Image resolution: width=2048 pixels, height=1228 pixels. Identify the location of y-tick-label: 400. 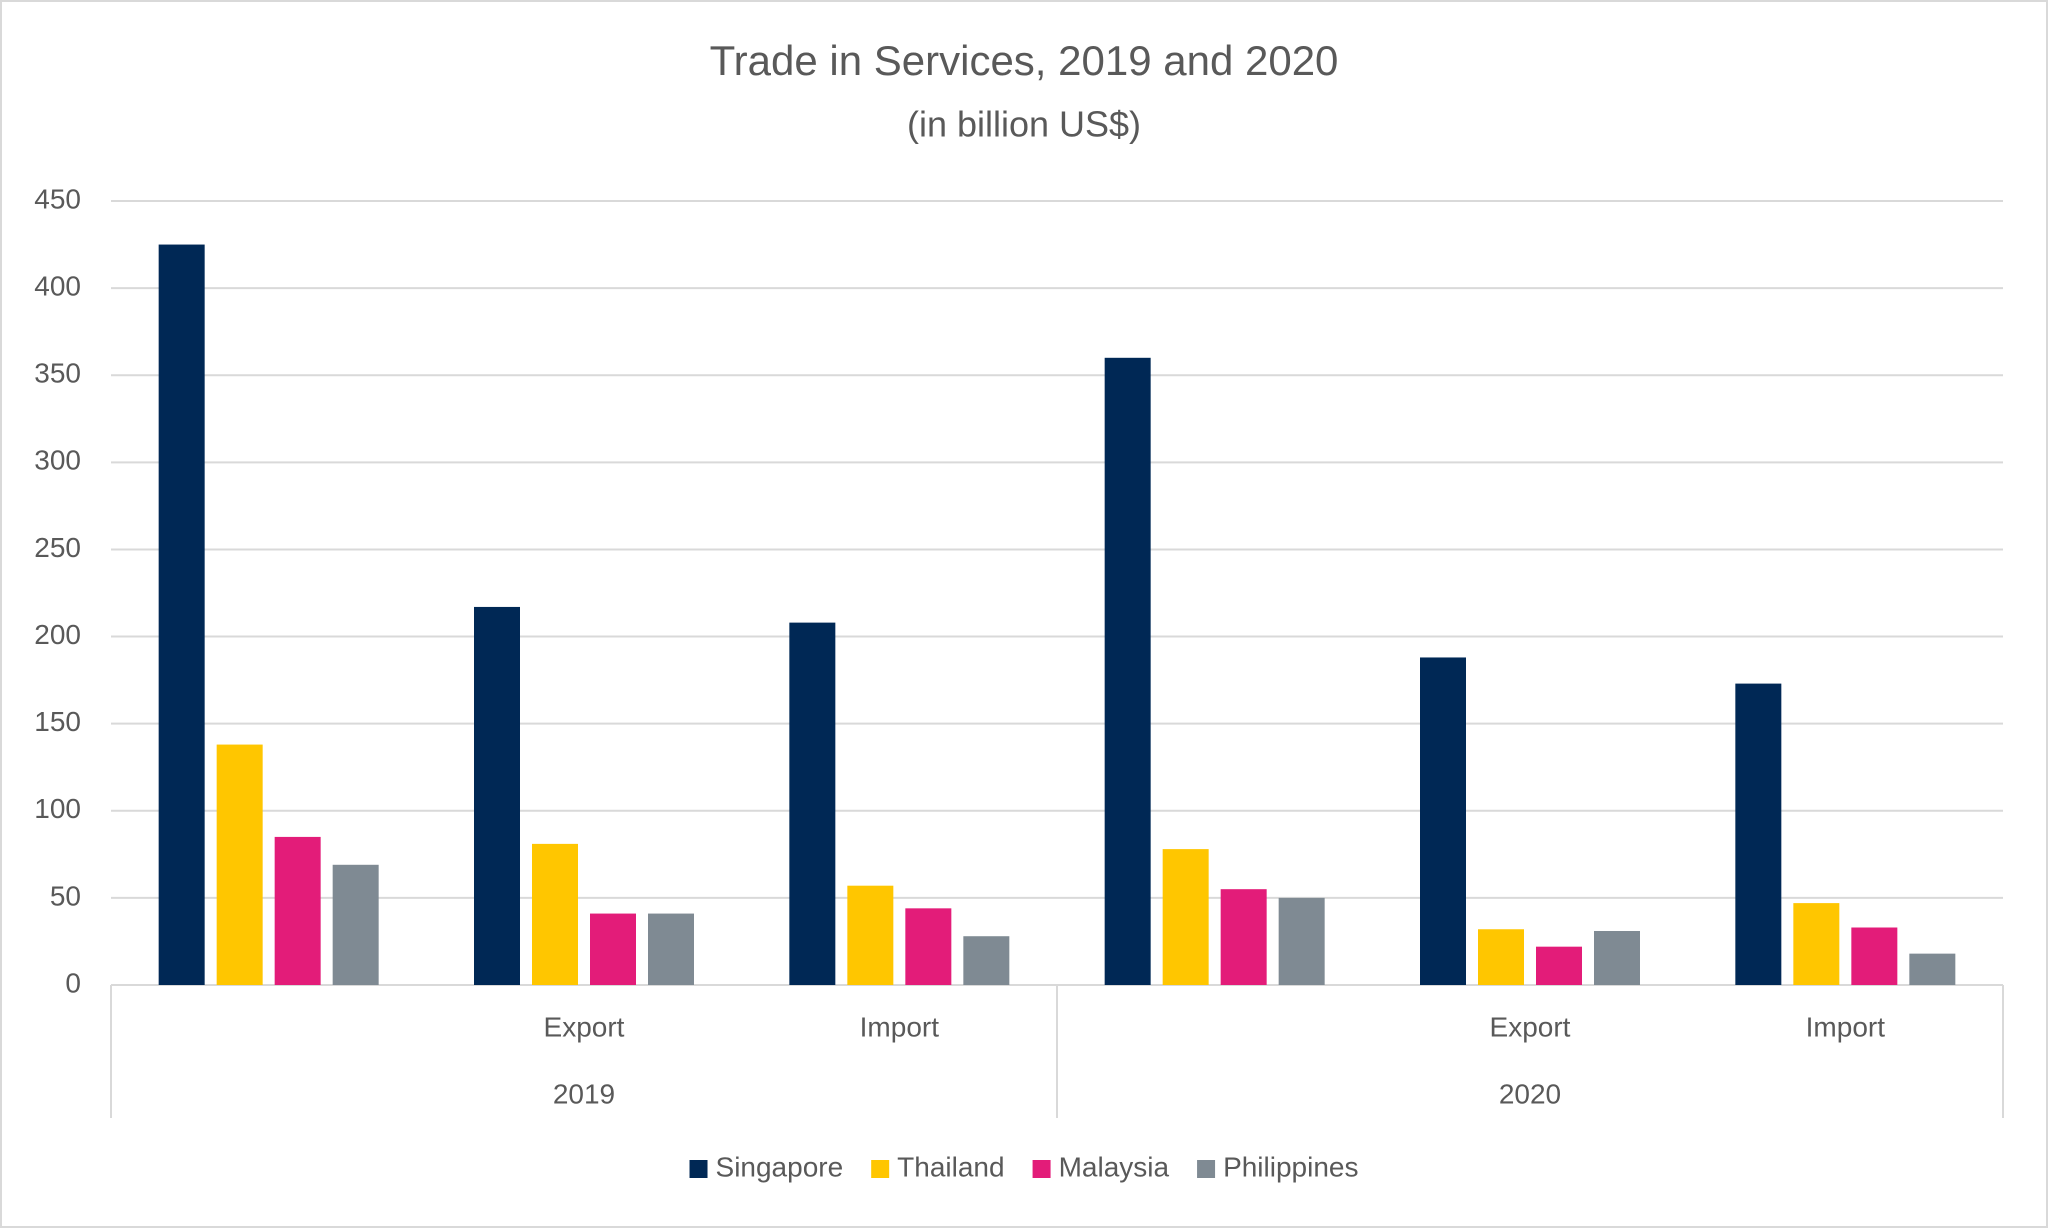
(57, 286).